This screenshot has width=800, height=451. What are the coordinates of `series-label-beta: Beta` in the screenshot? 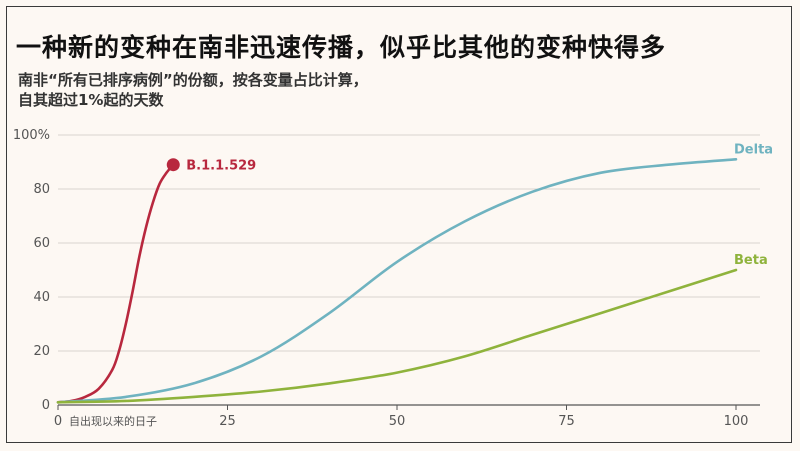 It's located at (751, 260).